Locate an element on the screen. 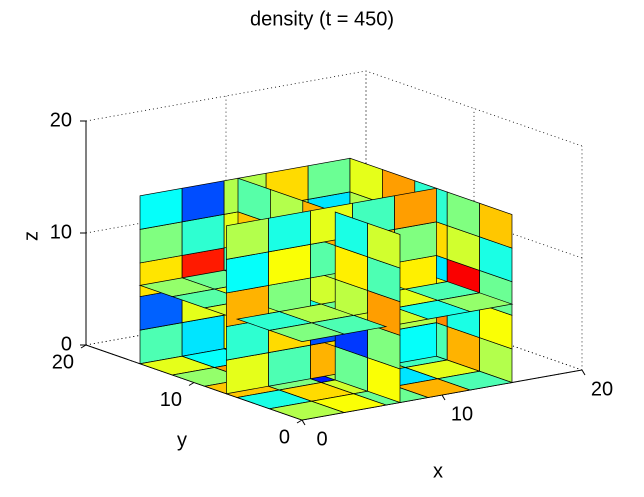 Image resolution: width=644 pixels, height=497 pixels. y-tick-label: 10 is located at coordinates (171, 400).